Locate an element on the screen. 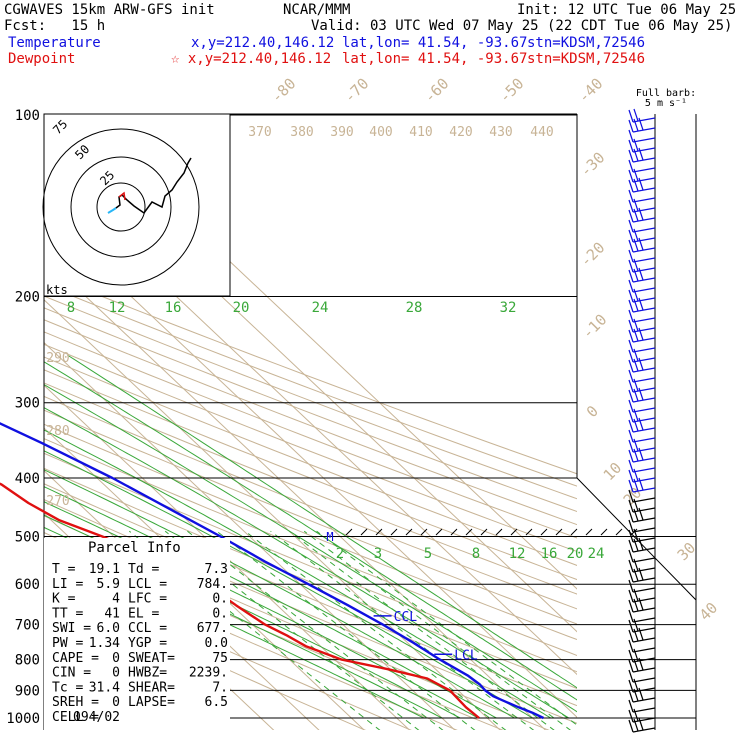 The width and height of the screenshot is (740, 740). theta-label: 270 is located at coordinates (57, 501).